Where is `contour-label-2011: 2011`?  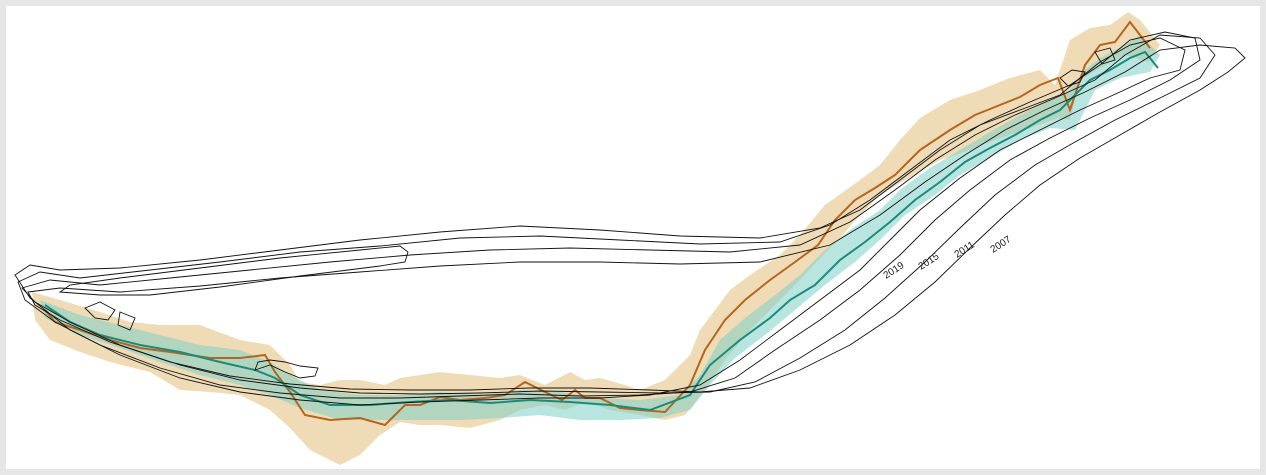
contour-label-2011: 2011 is located at coordinates (965, 249).